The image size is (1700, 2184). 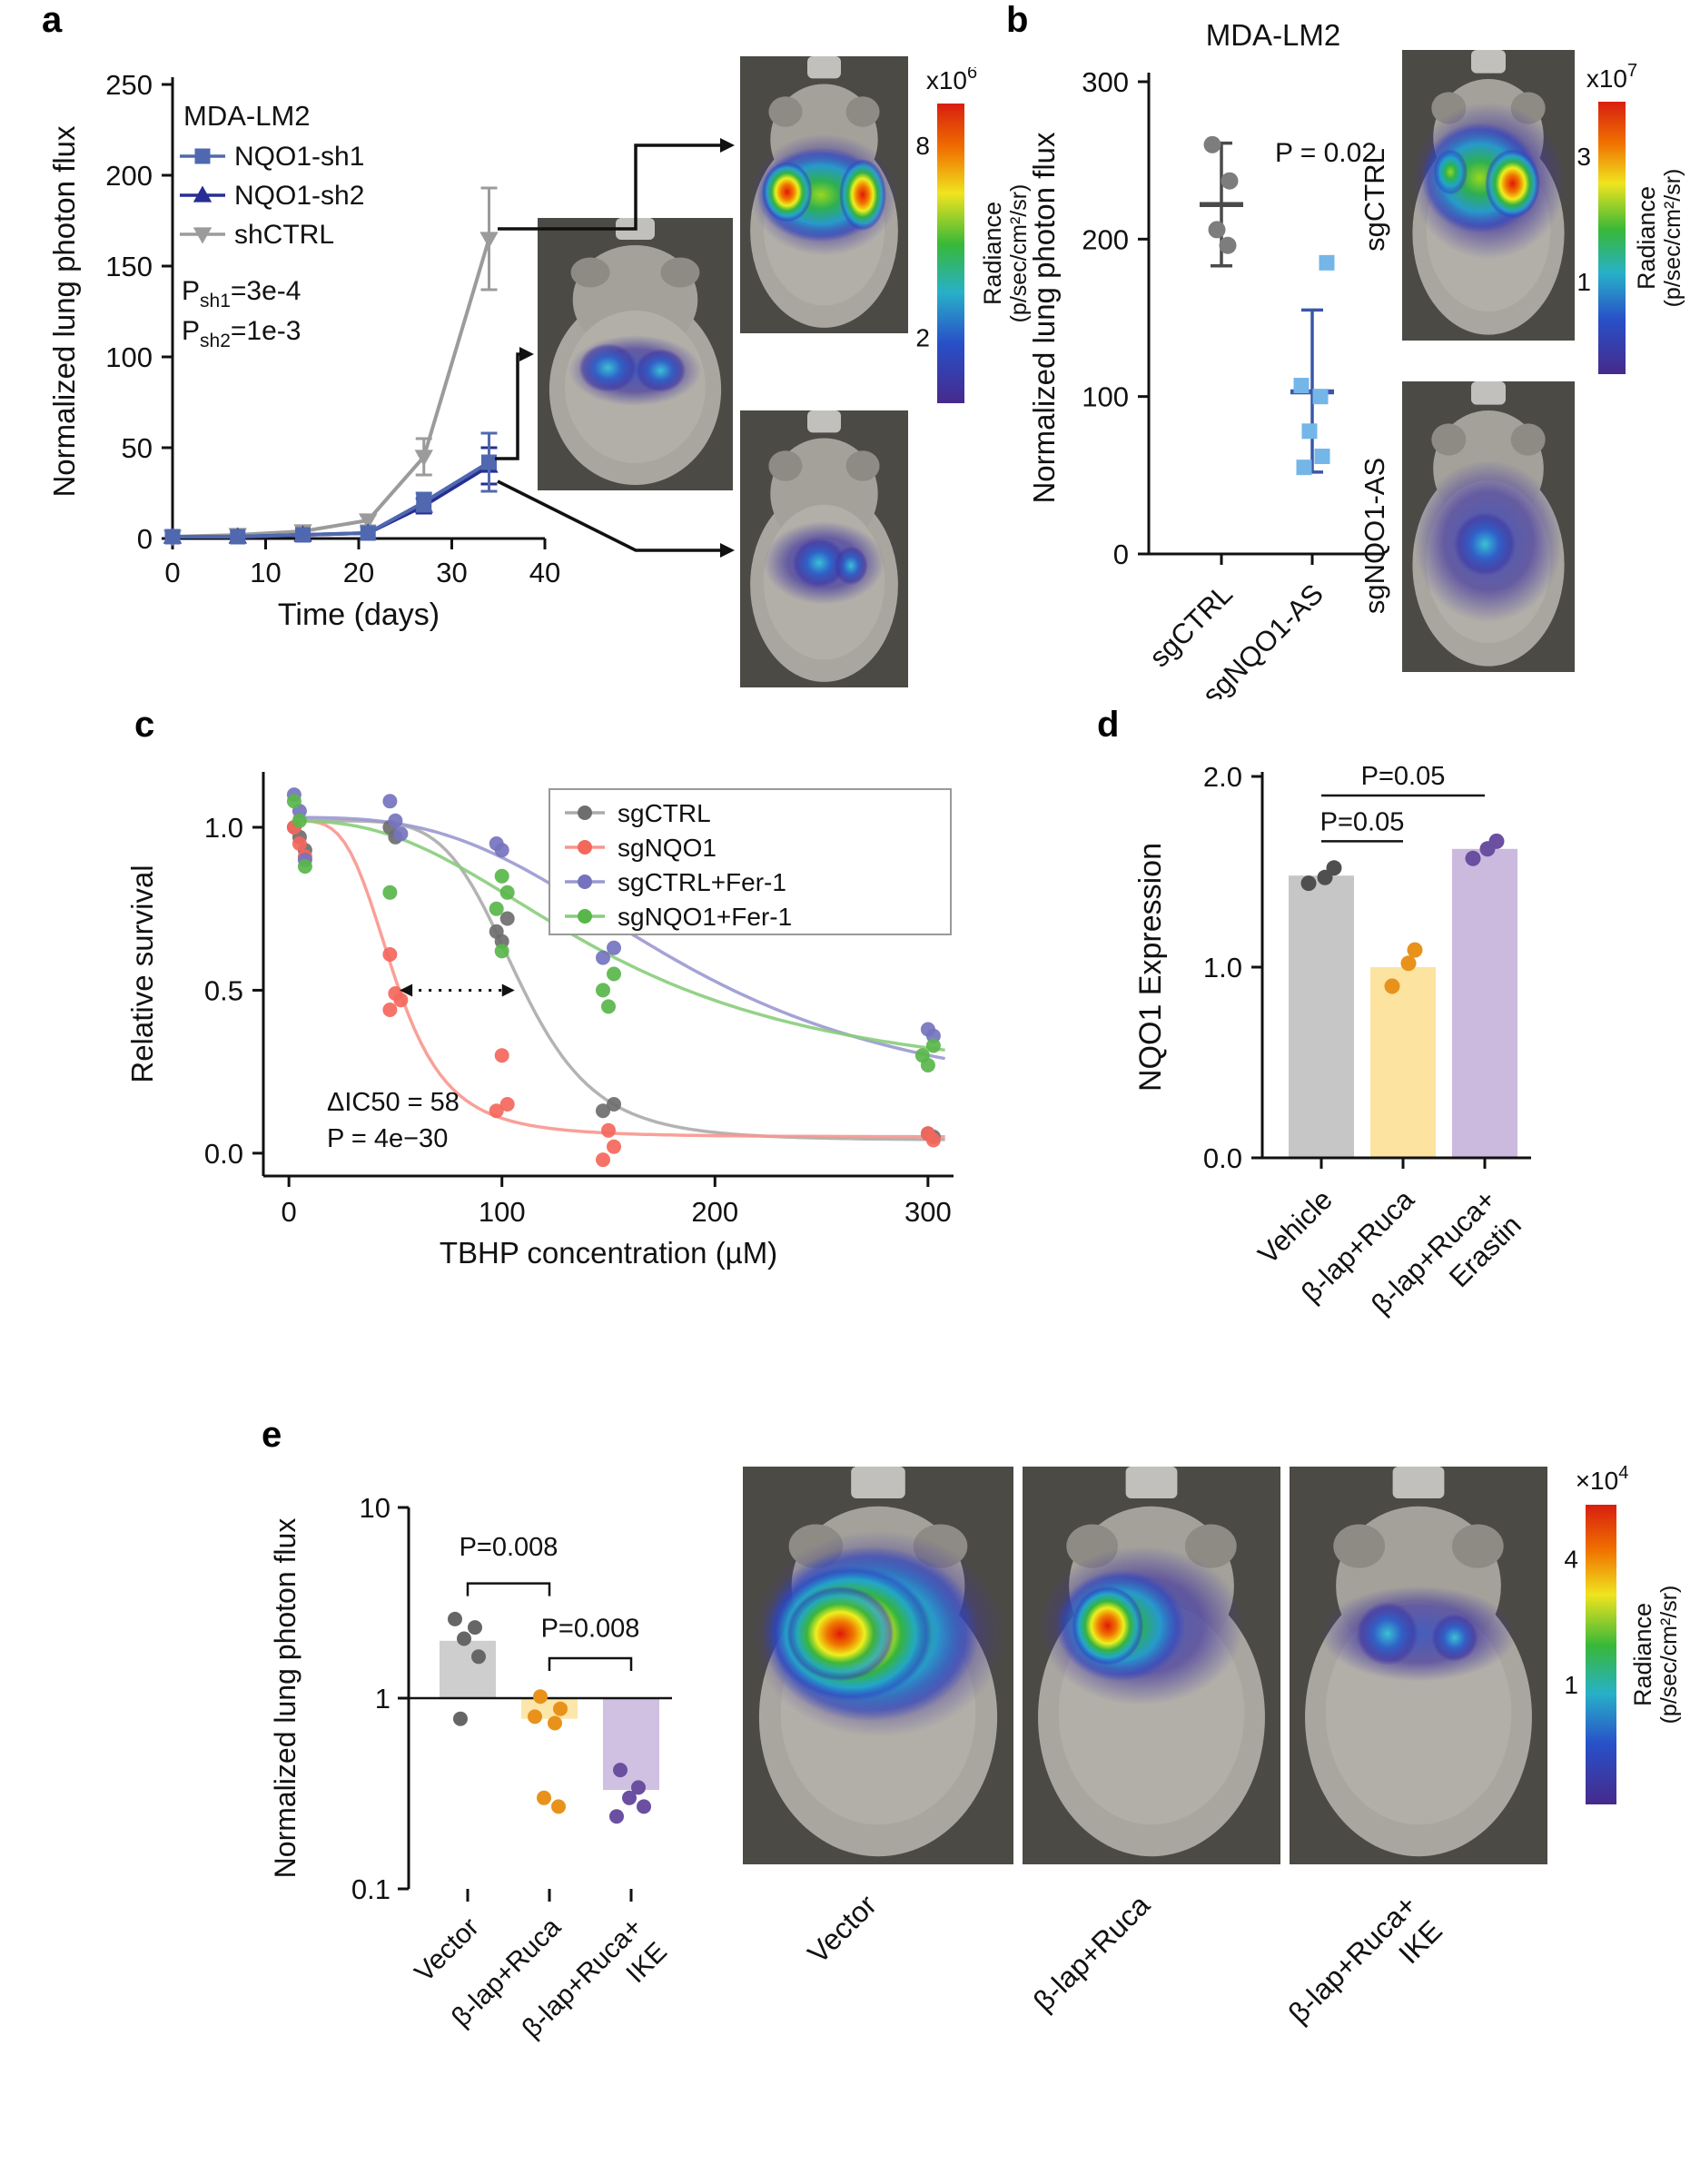 What do you see at coordinates (702, 882) in the screenshot?
I see `legend-label: sgCTRL+Fer-1` at bounding box center [702, 882].